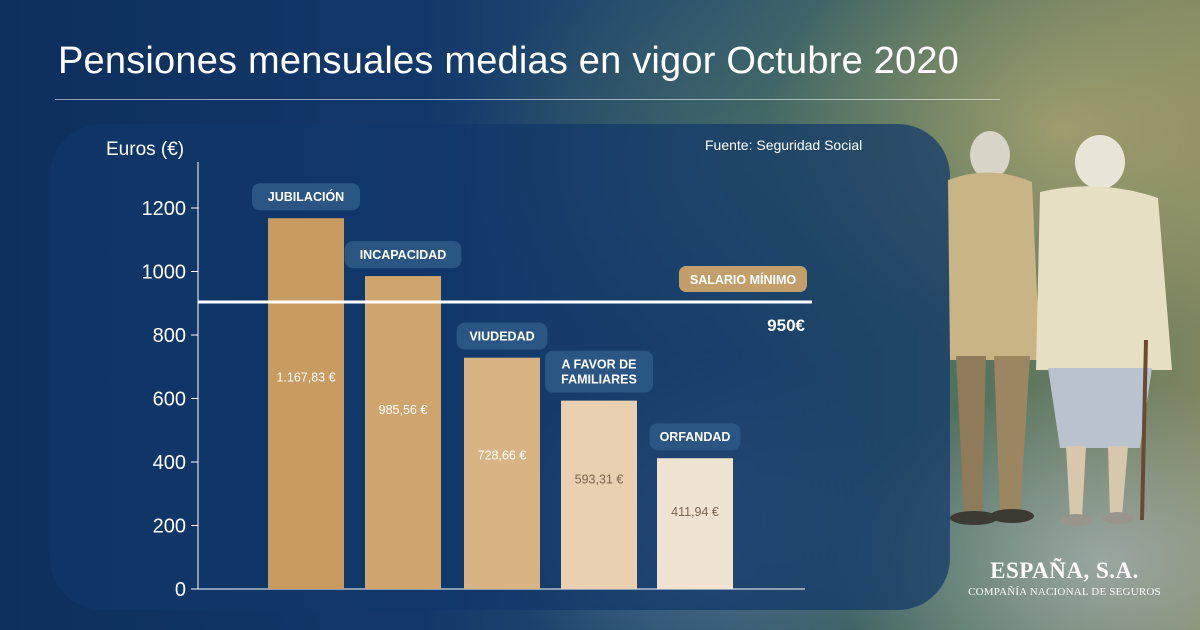 This screenshot has width=1200, height=630. What do you see at coordinates (1064, 592) in the screenshot?
I see `brand-tagline: COMPAÑÍA NACIONAL DE SEGUROS` at bounding box center [1064, 592].